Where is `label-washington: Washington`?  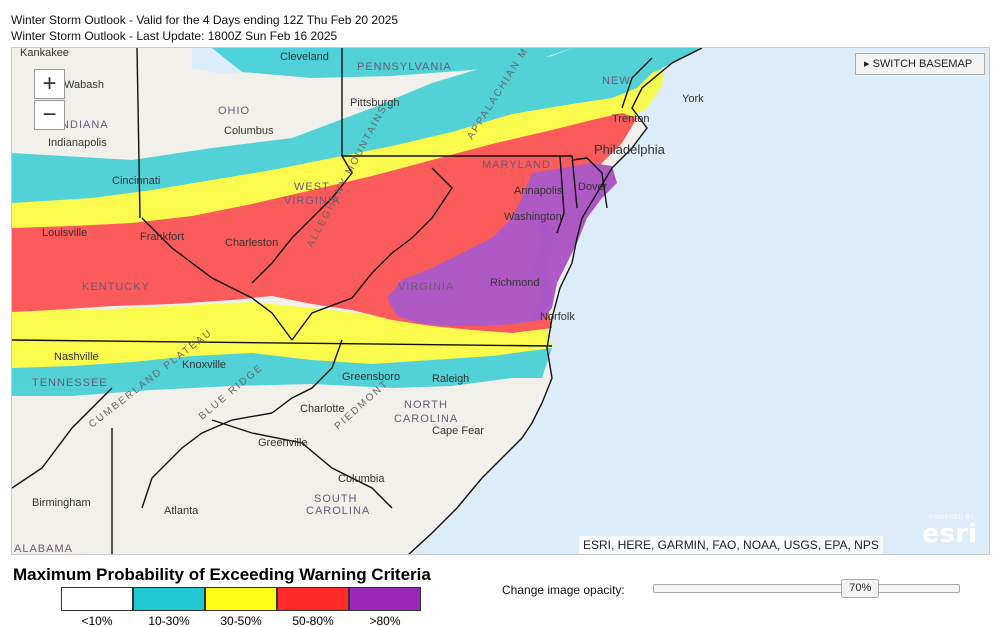 label-washington: Washington is located at coordinates (533, 217).